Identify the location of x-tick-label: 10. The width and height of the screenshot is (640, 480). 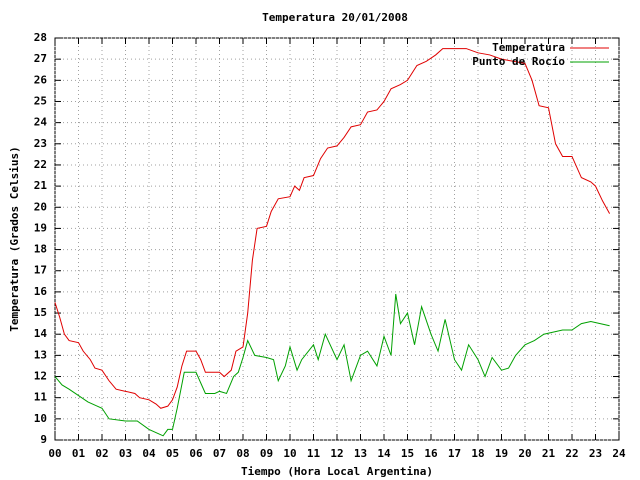
(289, 453).